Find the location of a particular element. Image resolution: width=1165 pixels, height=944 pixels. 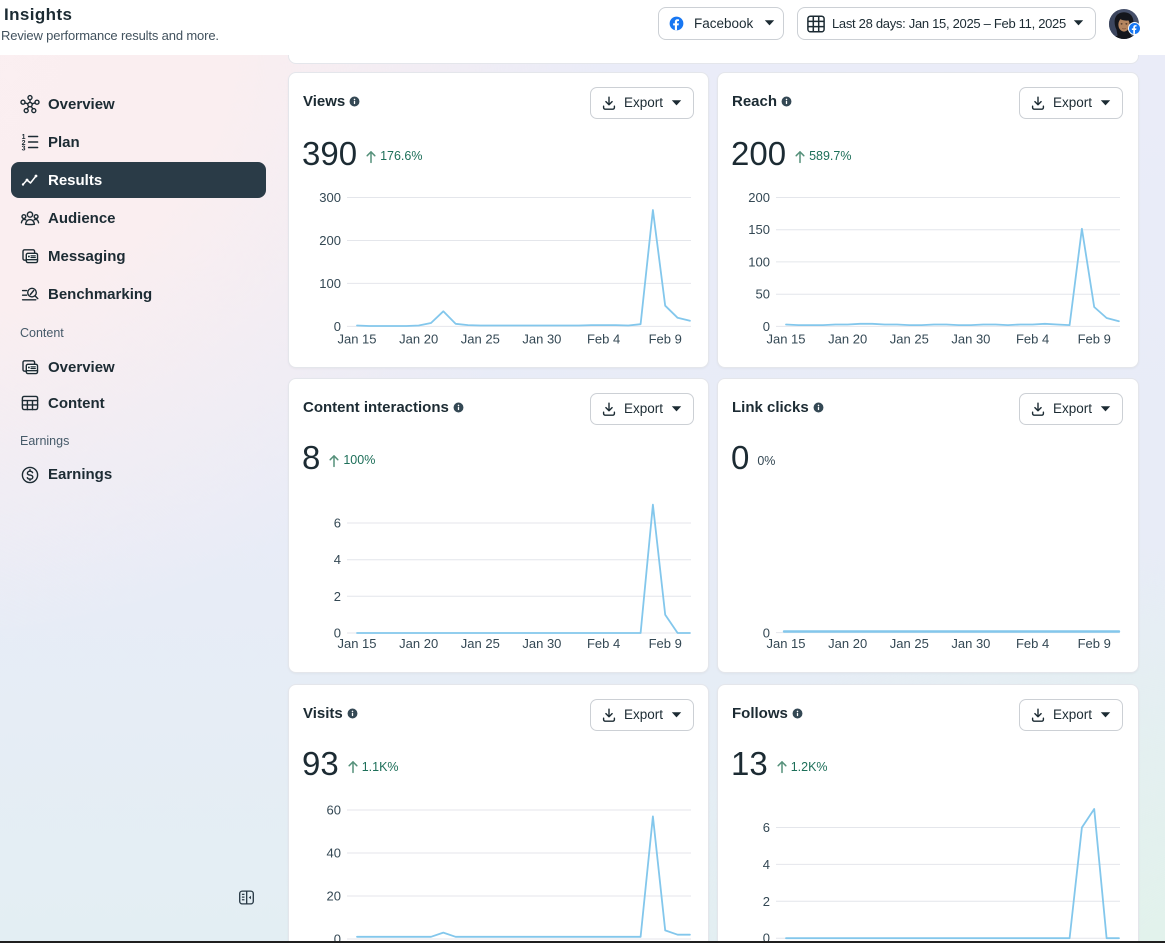

svg-text: 50 is located at coordinates (763, 293).